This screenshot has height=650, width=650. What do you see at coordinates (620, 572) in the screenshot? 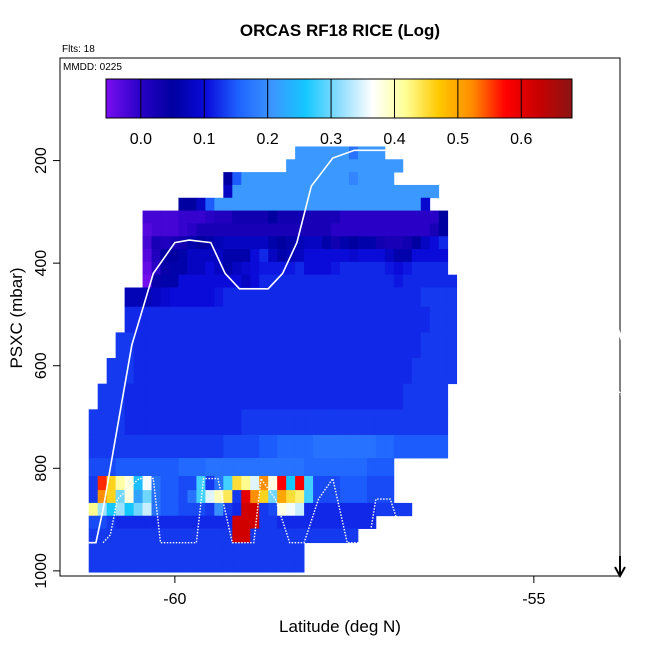
I see `arrow-head` at bounding box center [620, 572].